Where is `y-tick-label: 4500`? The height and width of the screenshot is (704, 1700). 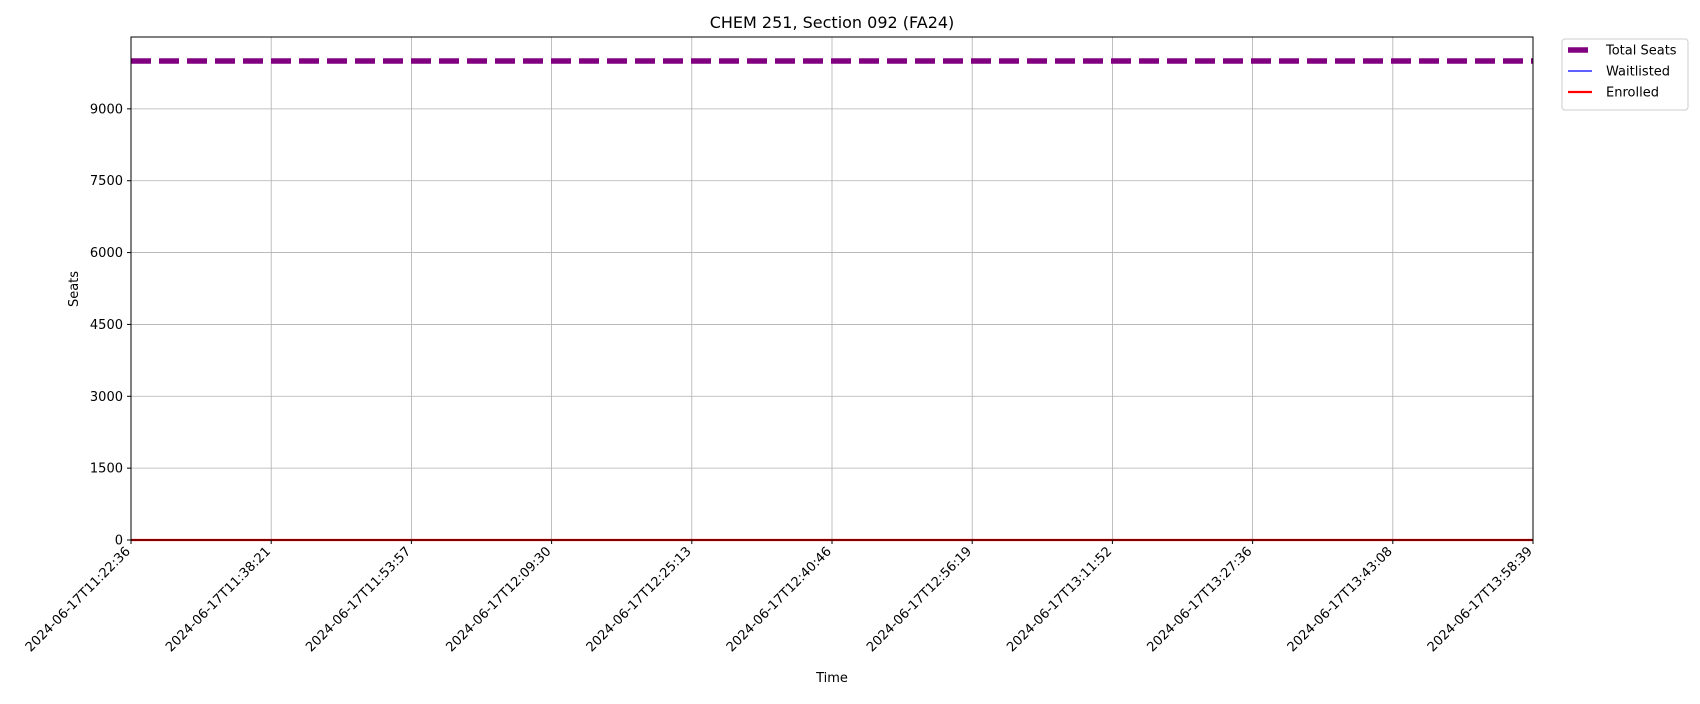
y-tick-label: 4500 is located at coordinates (106, 325).